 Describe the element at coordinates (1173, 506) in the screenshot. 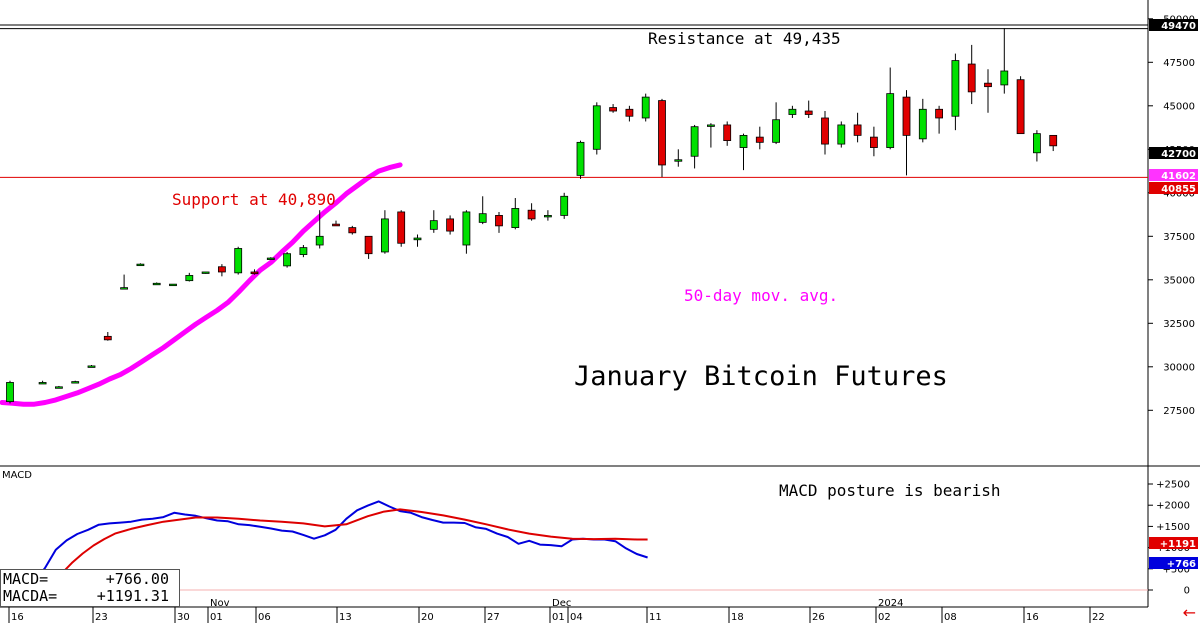

I see `macd-tick-label: +2000` at that location.